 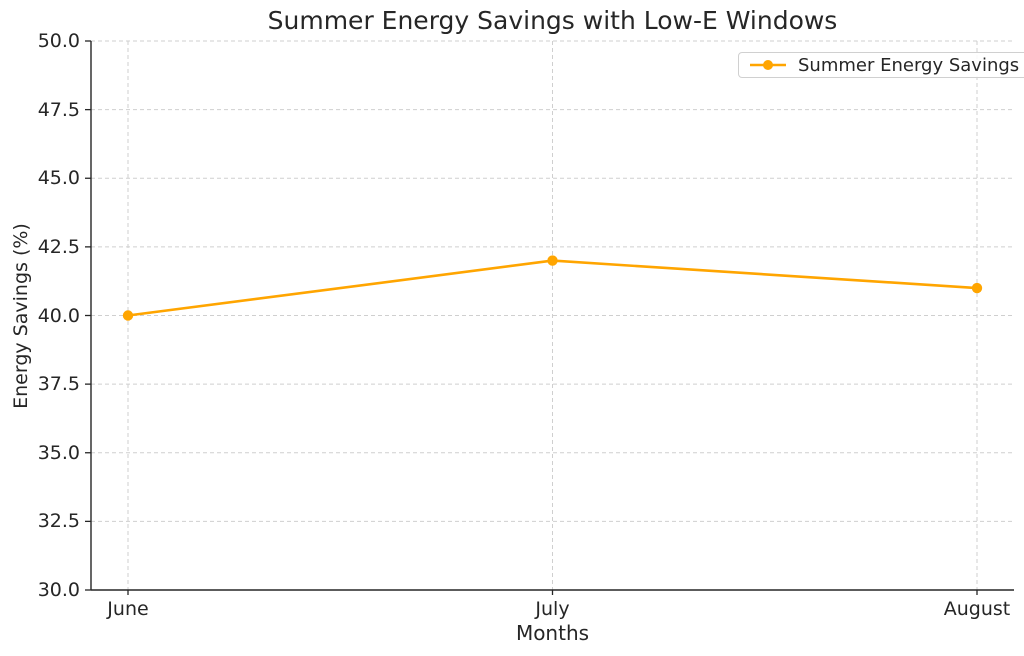 What do you see at coordinates (58, 521) in the screenshot?
I see `y-tick-label: 32.5` at bounding box center [58, 521].